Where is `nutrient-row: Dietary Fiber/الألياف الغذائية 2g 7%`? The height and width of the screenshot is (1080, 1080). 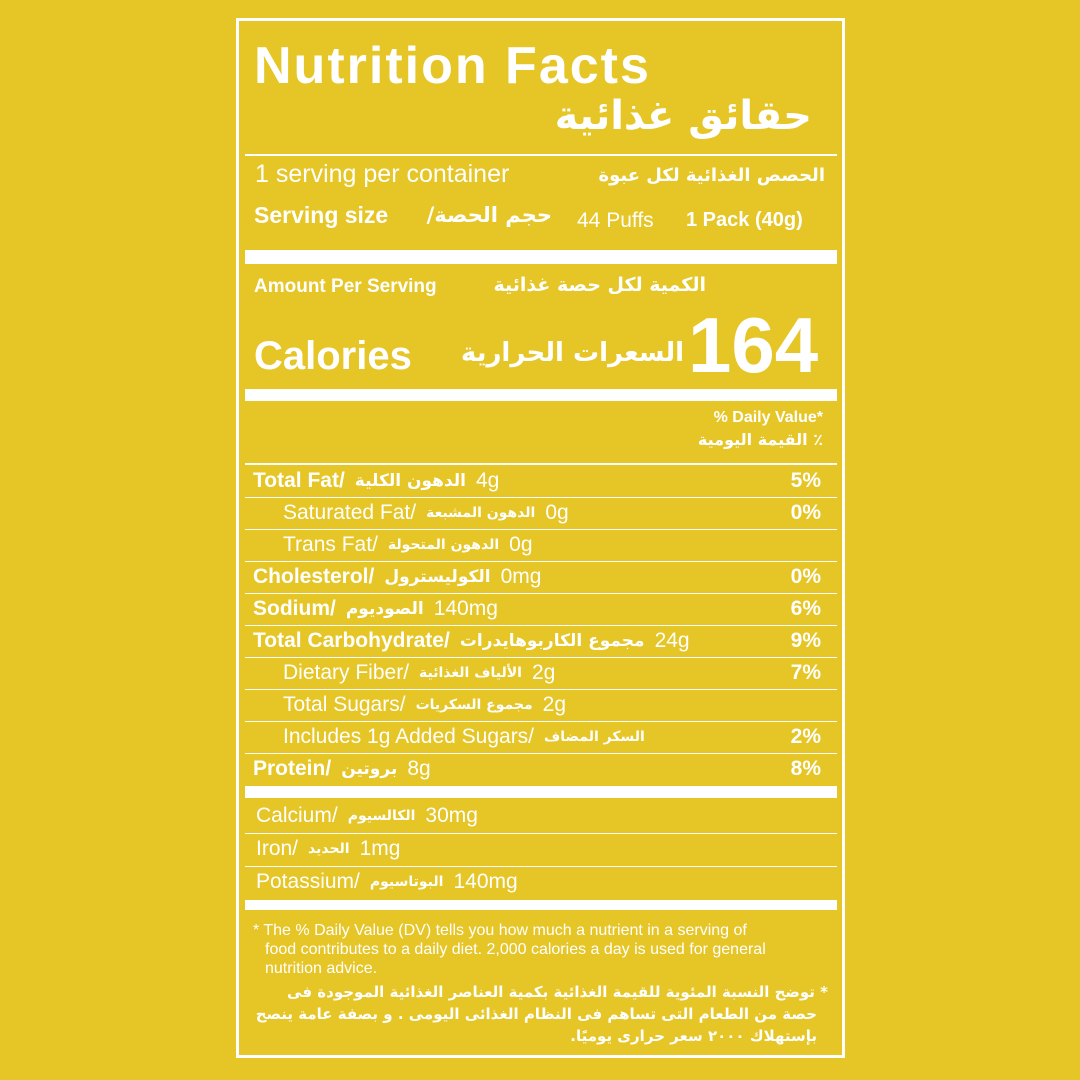 nutrient-row: Dietary Fiber/الألياف الغذائية 2g 7% is located at coordinates (552, 673).